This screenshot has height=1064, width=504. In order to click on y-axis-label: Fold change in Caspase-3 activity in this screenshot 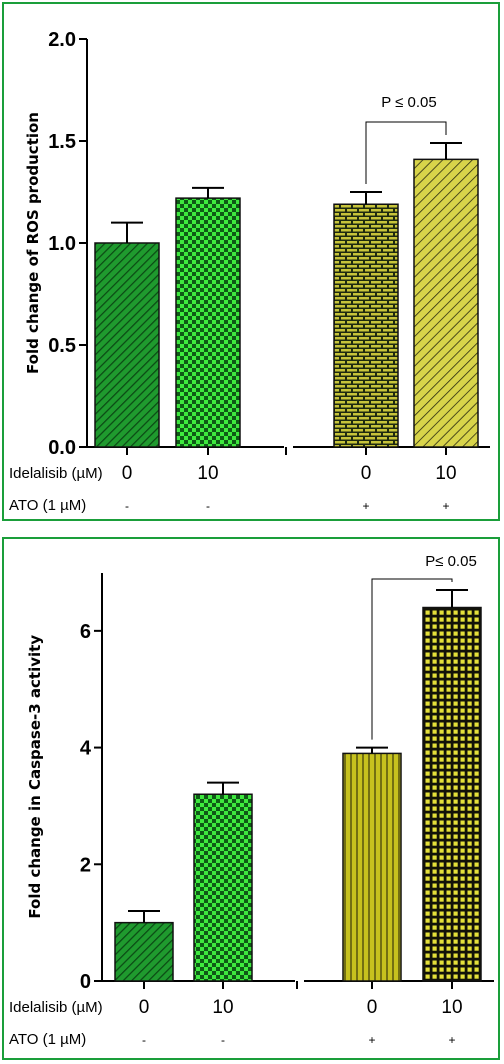, I will do `click(35, 777)`.